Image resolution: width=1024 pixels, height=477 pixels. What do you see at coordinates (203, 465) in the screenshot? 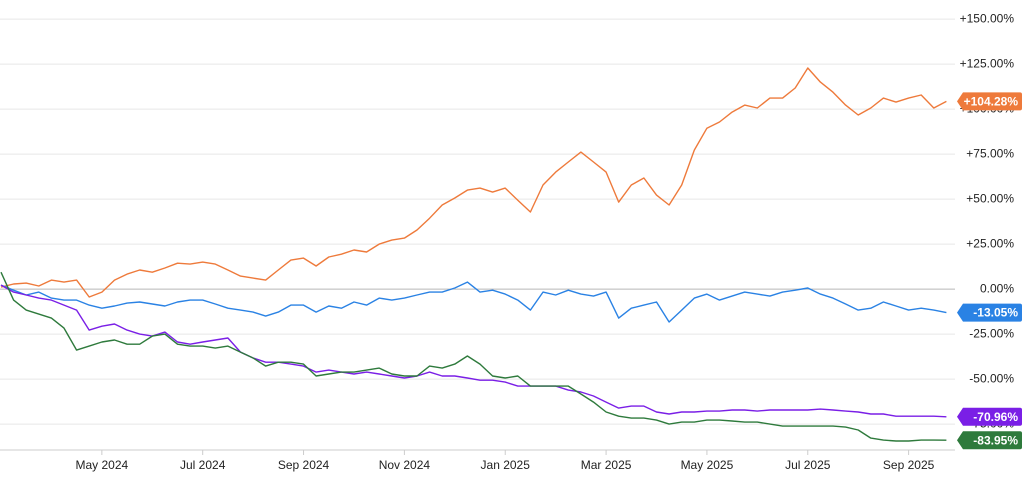
I see `x-tick-label: Jul 2024` at bounding box center [203, 465].